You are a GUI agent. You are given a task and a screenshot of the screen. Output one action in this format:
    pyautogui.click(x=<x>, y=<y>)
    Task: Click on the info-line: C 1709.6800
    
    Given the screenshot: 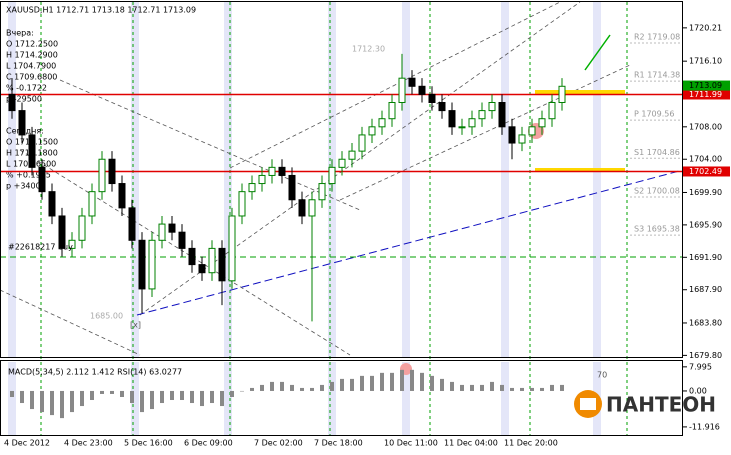 What is the action you would take?
    pyautogui.click(x=31, y=77)
    